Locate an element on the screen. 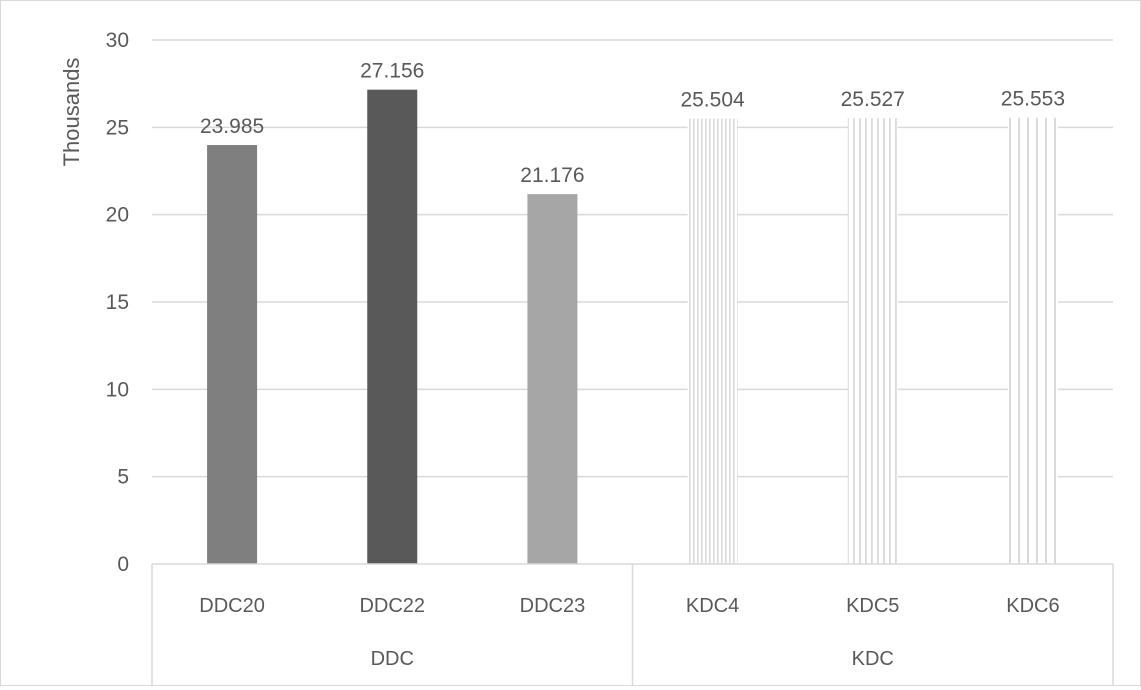 The width and height of the screenshot is (1141, 690). data-labels: 23.985 27.156 21.176 25.504 25.527 25.553 is located at coordinates (632, 123).